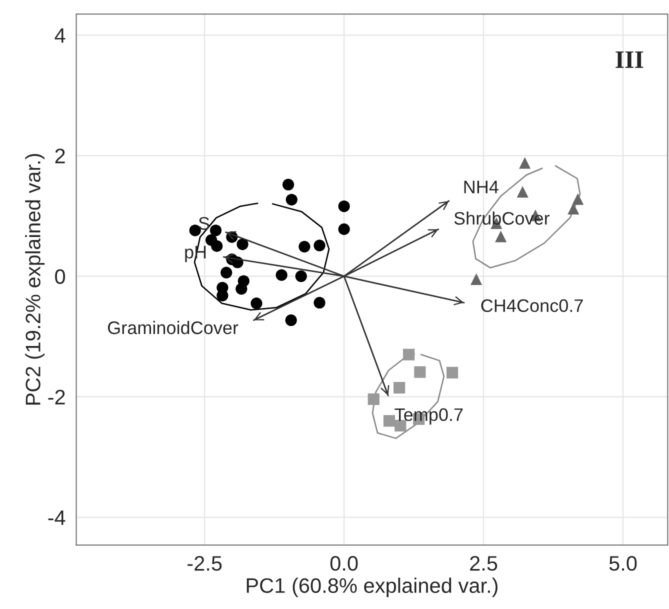 Image resolution: width=669 pixels, height=609 pixels. I want to click on annotation: GraminoidCover, so click(173, 327).